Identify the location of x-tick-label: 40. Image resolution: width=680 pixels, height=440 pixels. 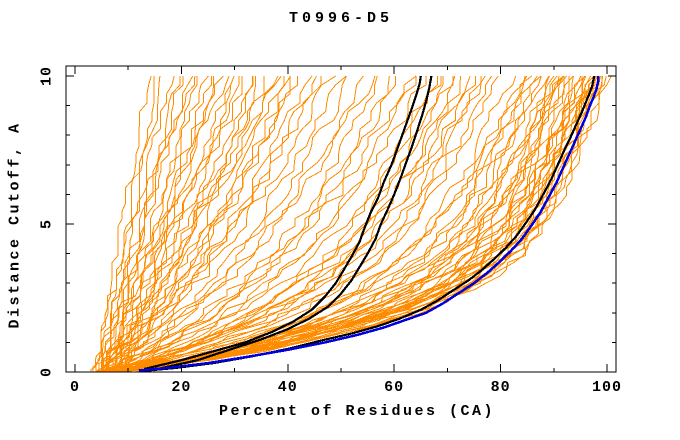
(287, 387).